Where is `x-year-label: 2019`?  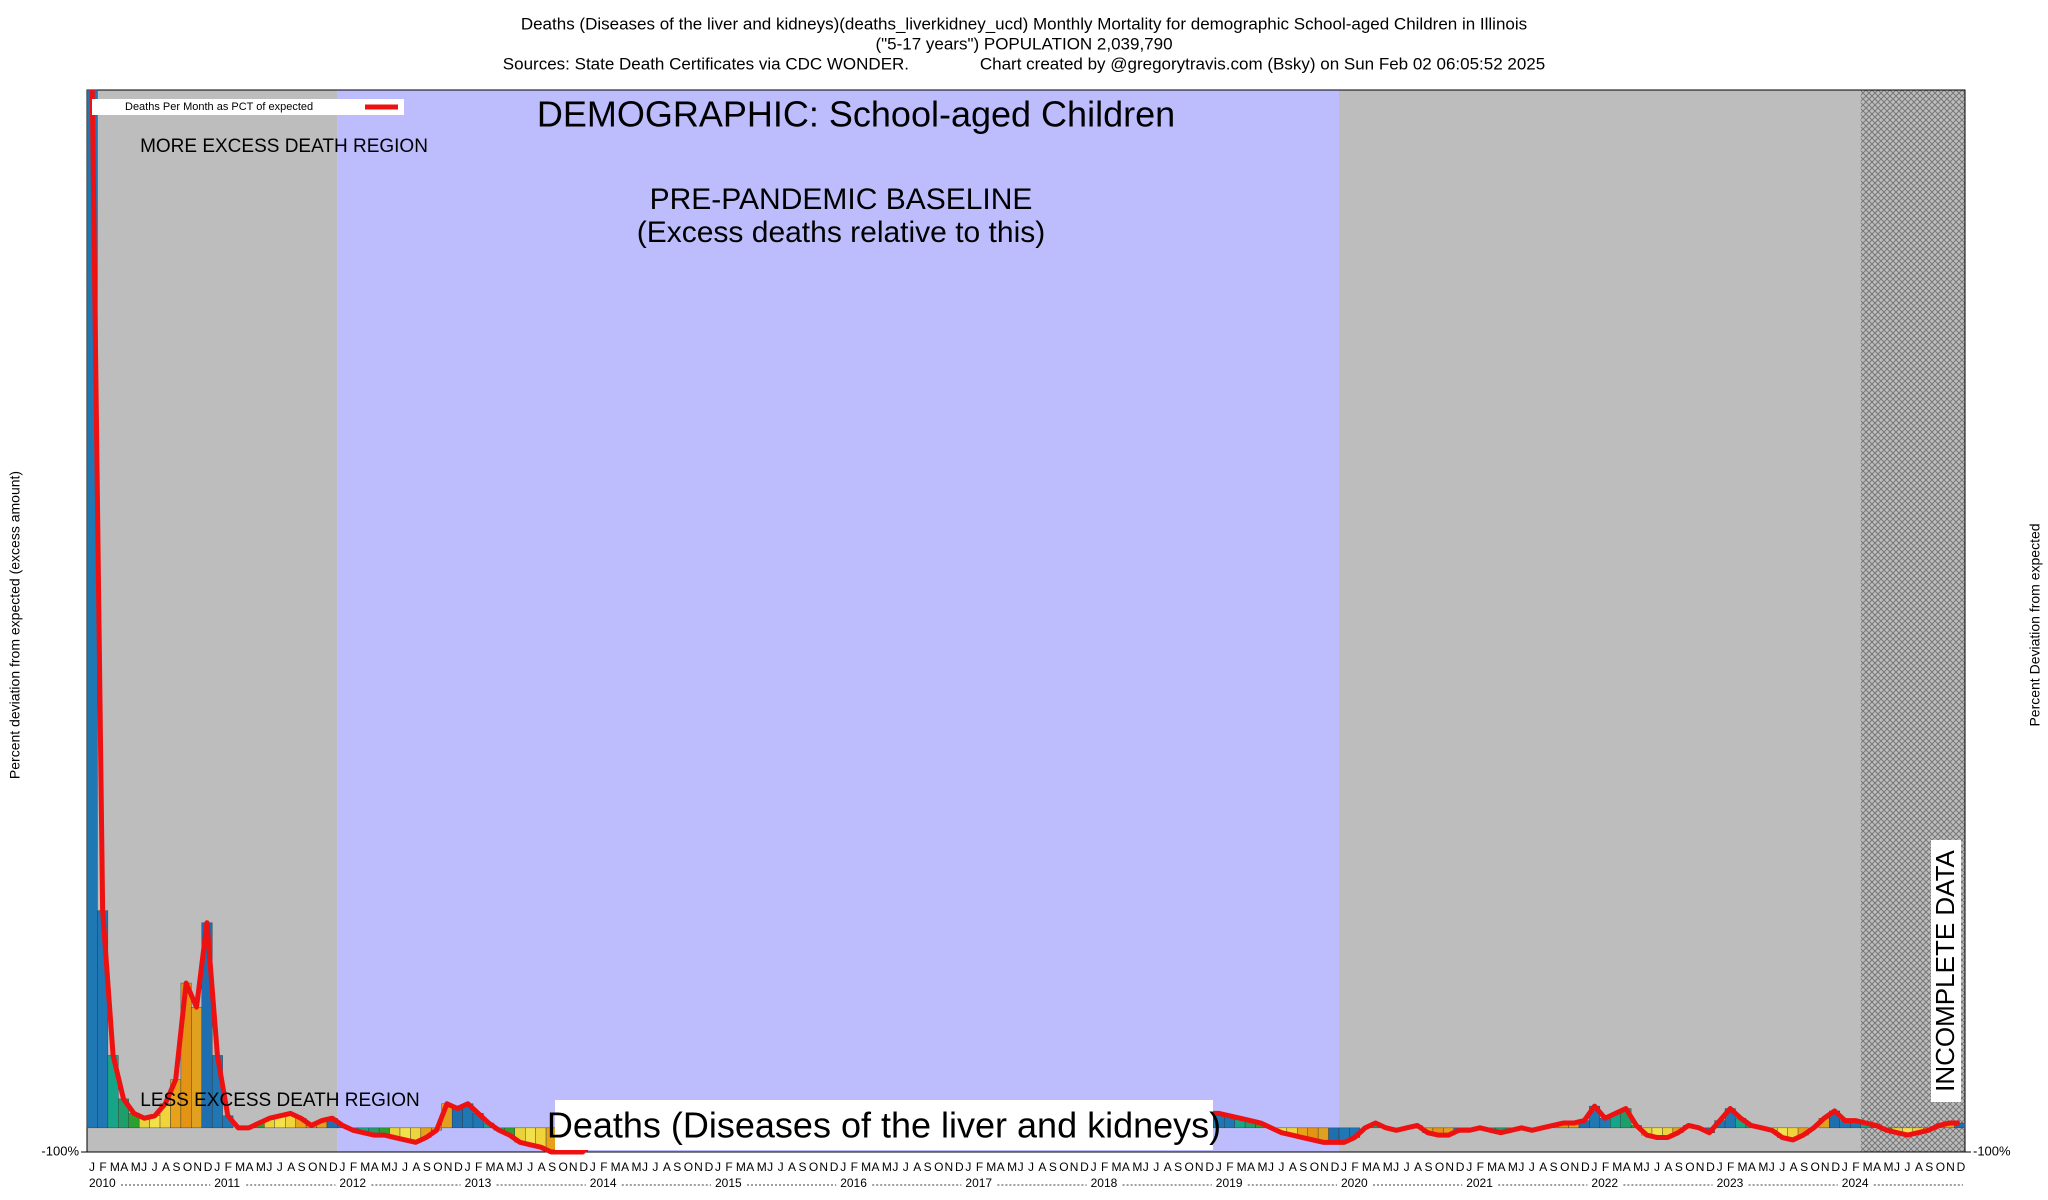 x-year-label: 2019 is located at coordinates (1229, 1183).